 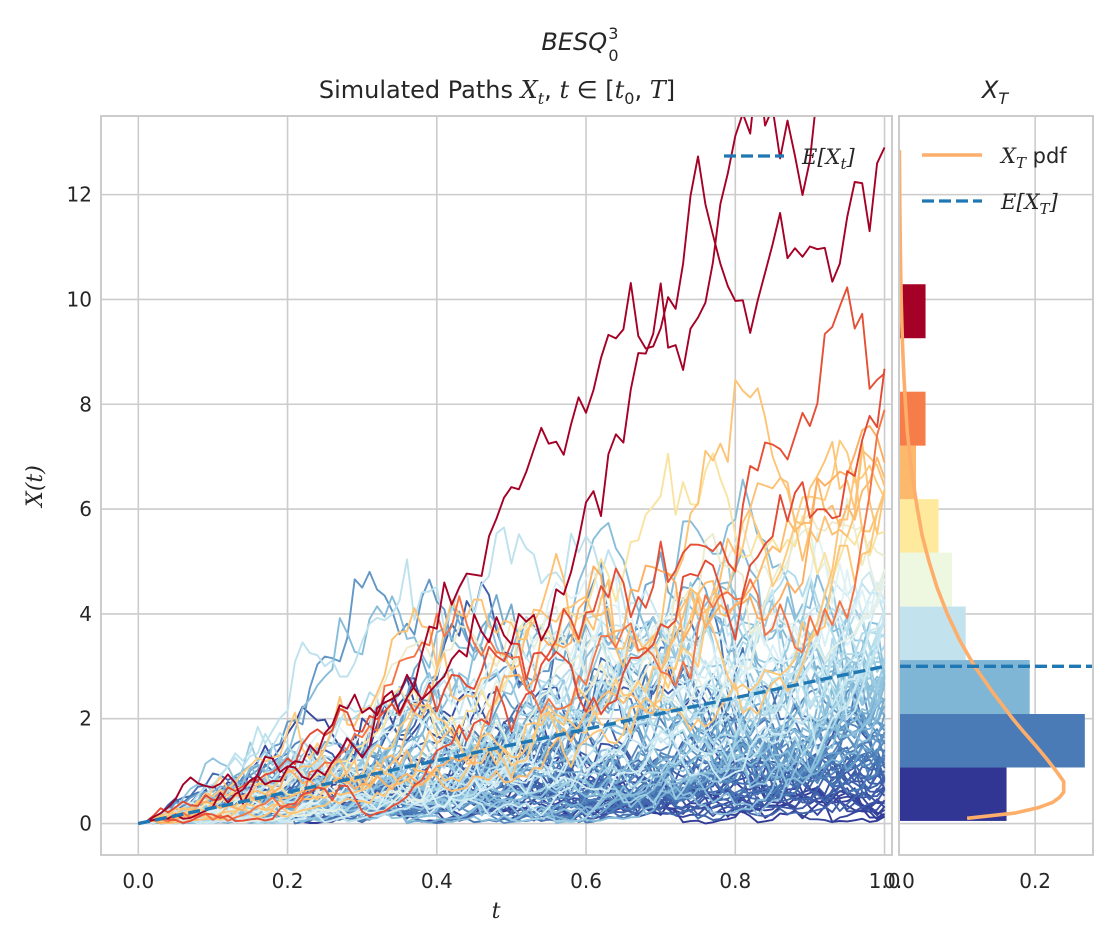 I want to click on pdf-curve, so click(x=982, y=485).